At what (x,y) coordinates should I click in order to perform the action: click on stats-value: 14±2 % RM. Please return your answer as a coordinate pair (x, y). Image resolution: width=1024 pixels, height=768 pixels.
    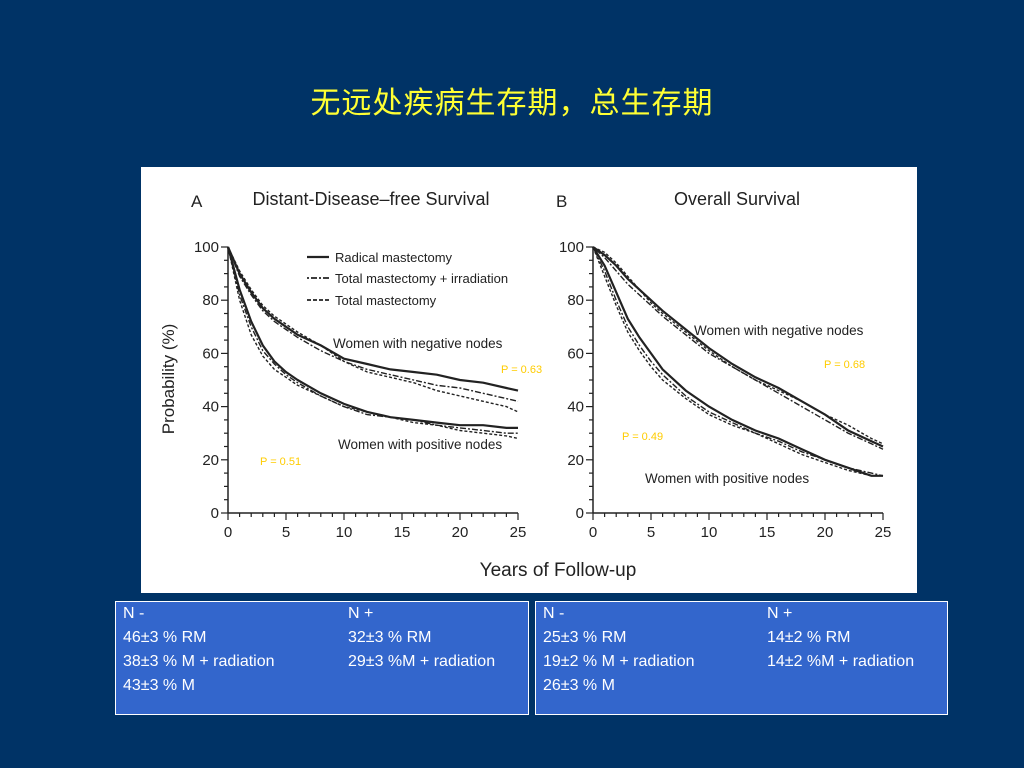
    Looking at the image, I should click on (809, 637).